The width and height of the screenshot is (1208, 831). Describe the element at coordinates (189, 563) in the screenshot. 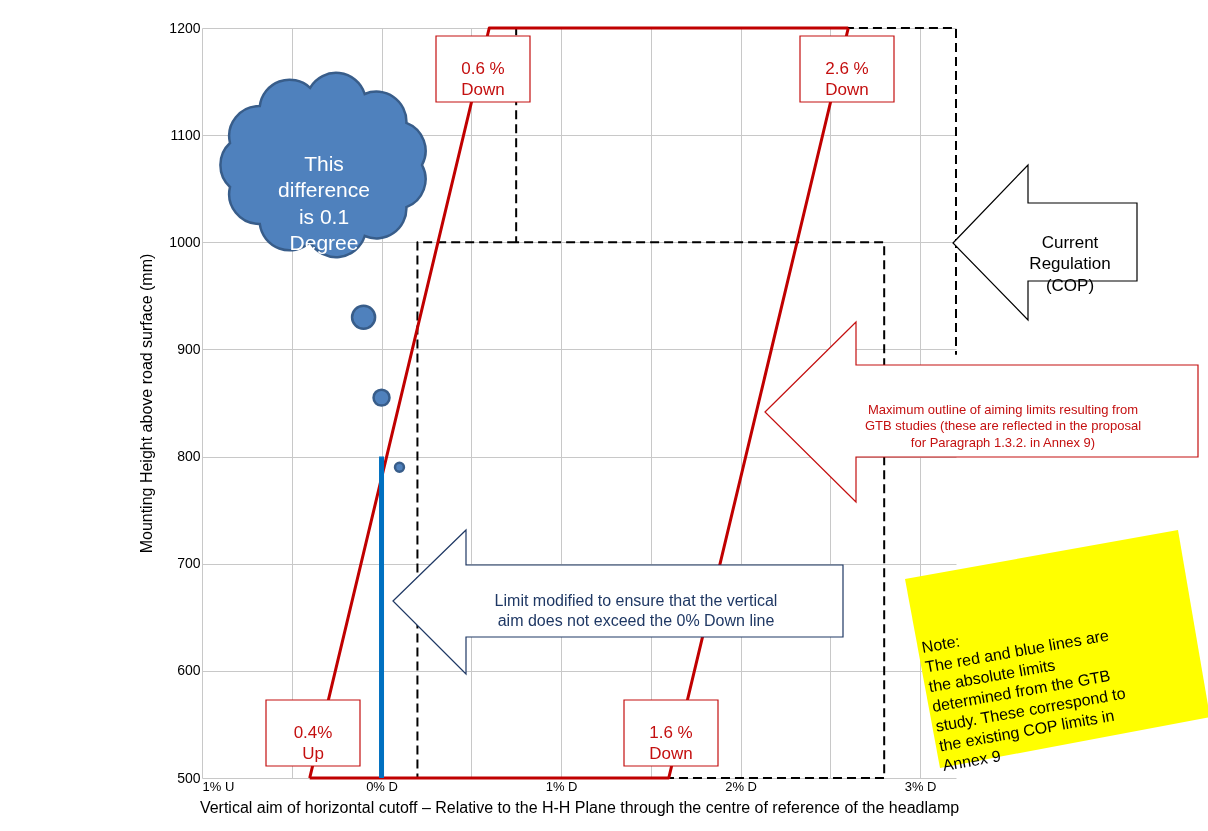

I see `y-tick-label: 700` at that location.